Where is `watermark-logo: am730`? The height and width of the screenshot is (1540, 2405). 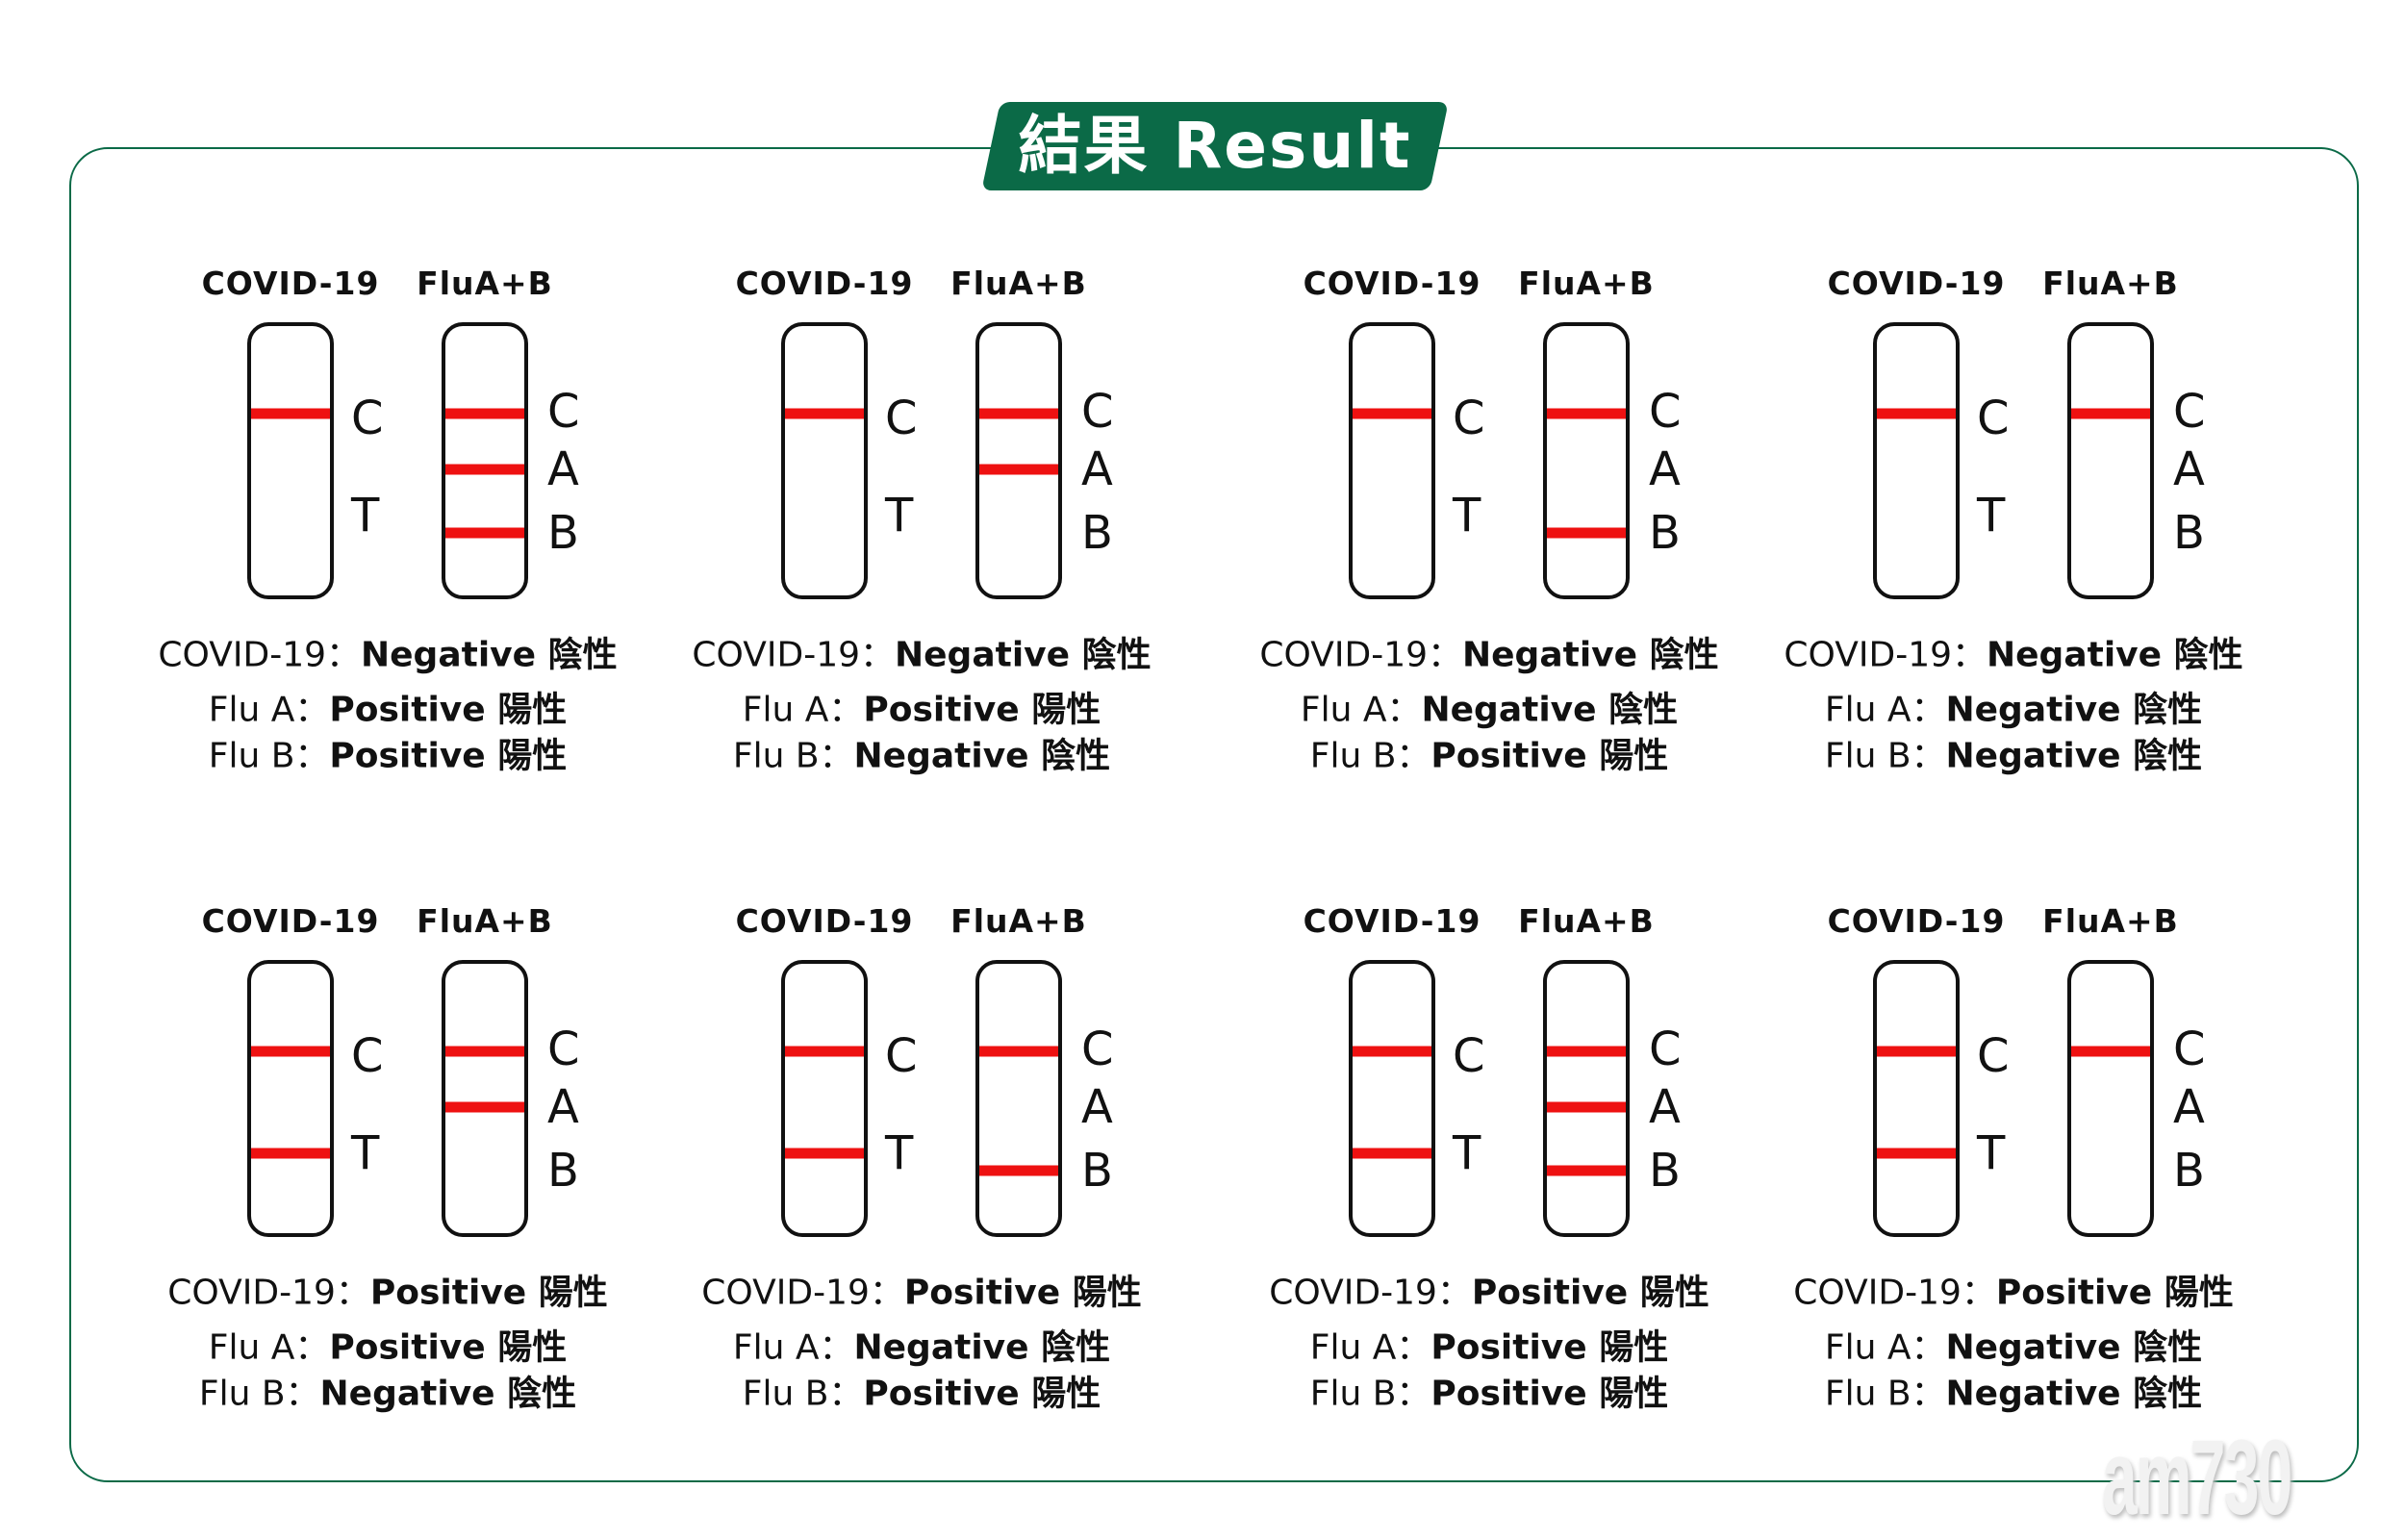 watermark-logo: am730 is located at coordinates (2197, 1478).